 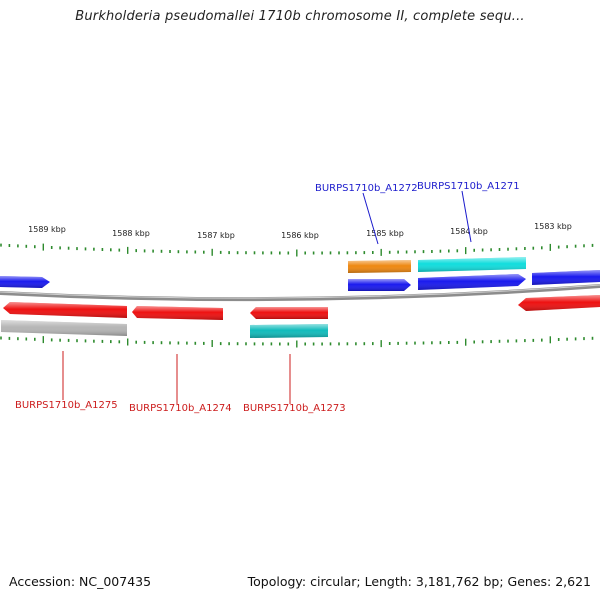 What do you see at coordinates (216, 235) in the screenshot?
I see `kbp-label-1587: 1587 kbp` at bounding box center [216, 235].